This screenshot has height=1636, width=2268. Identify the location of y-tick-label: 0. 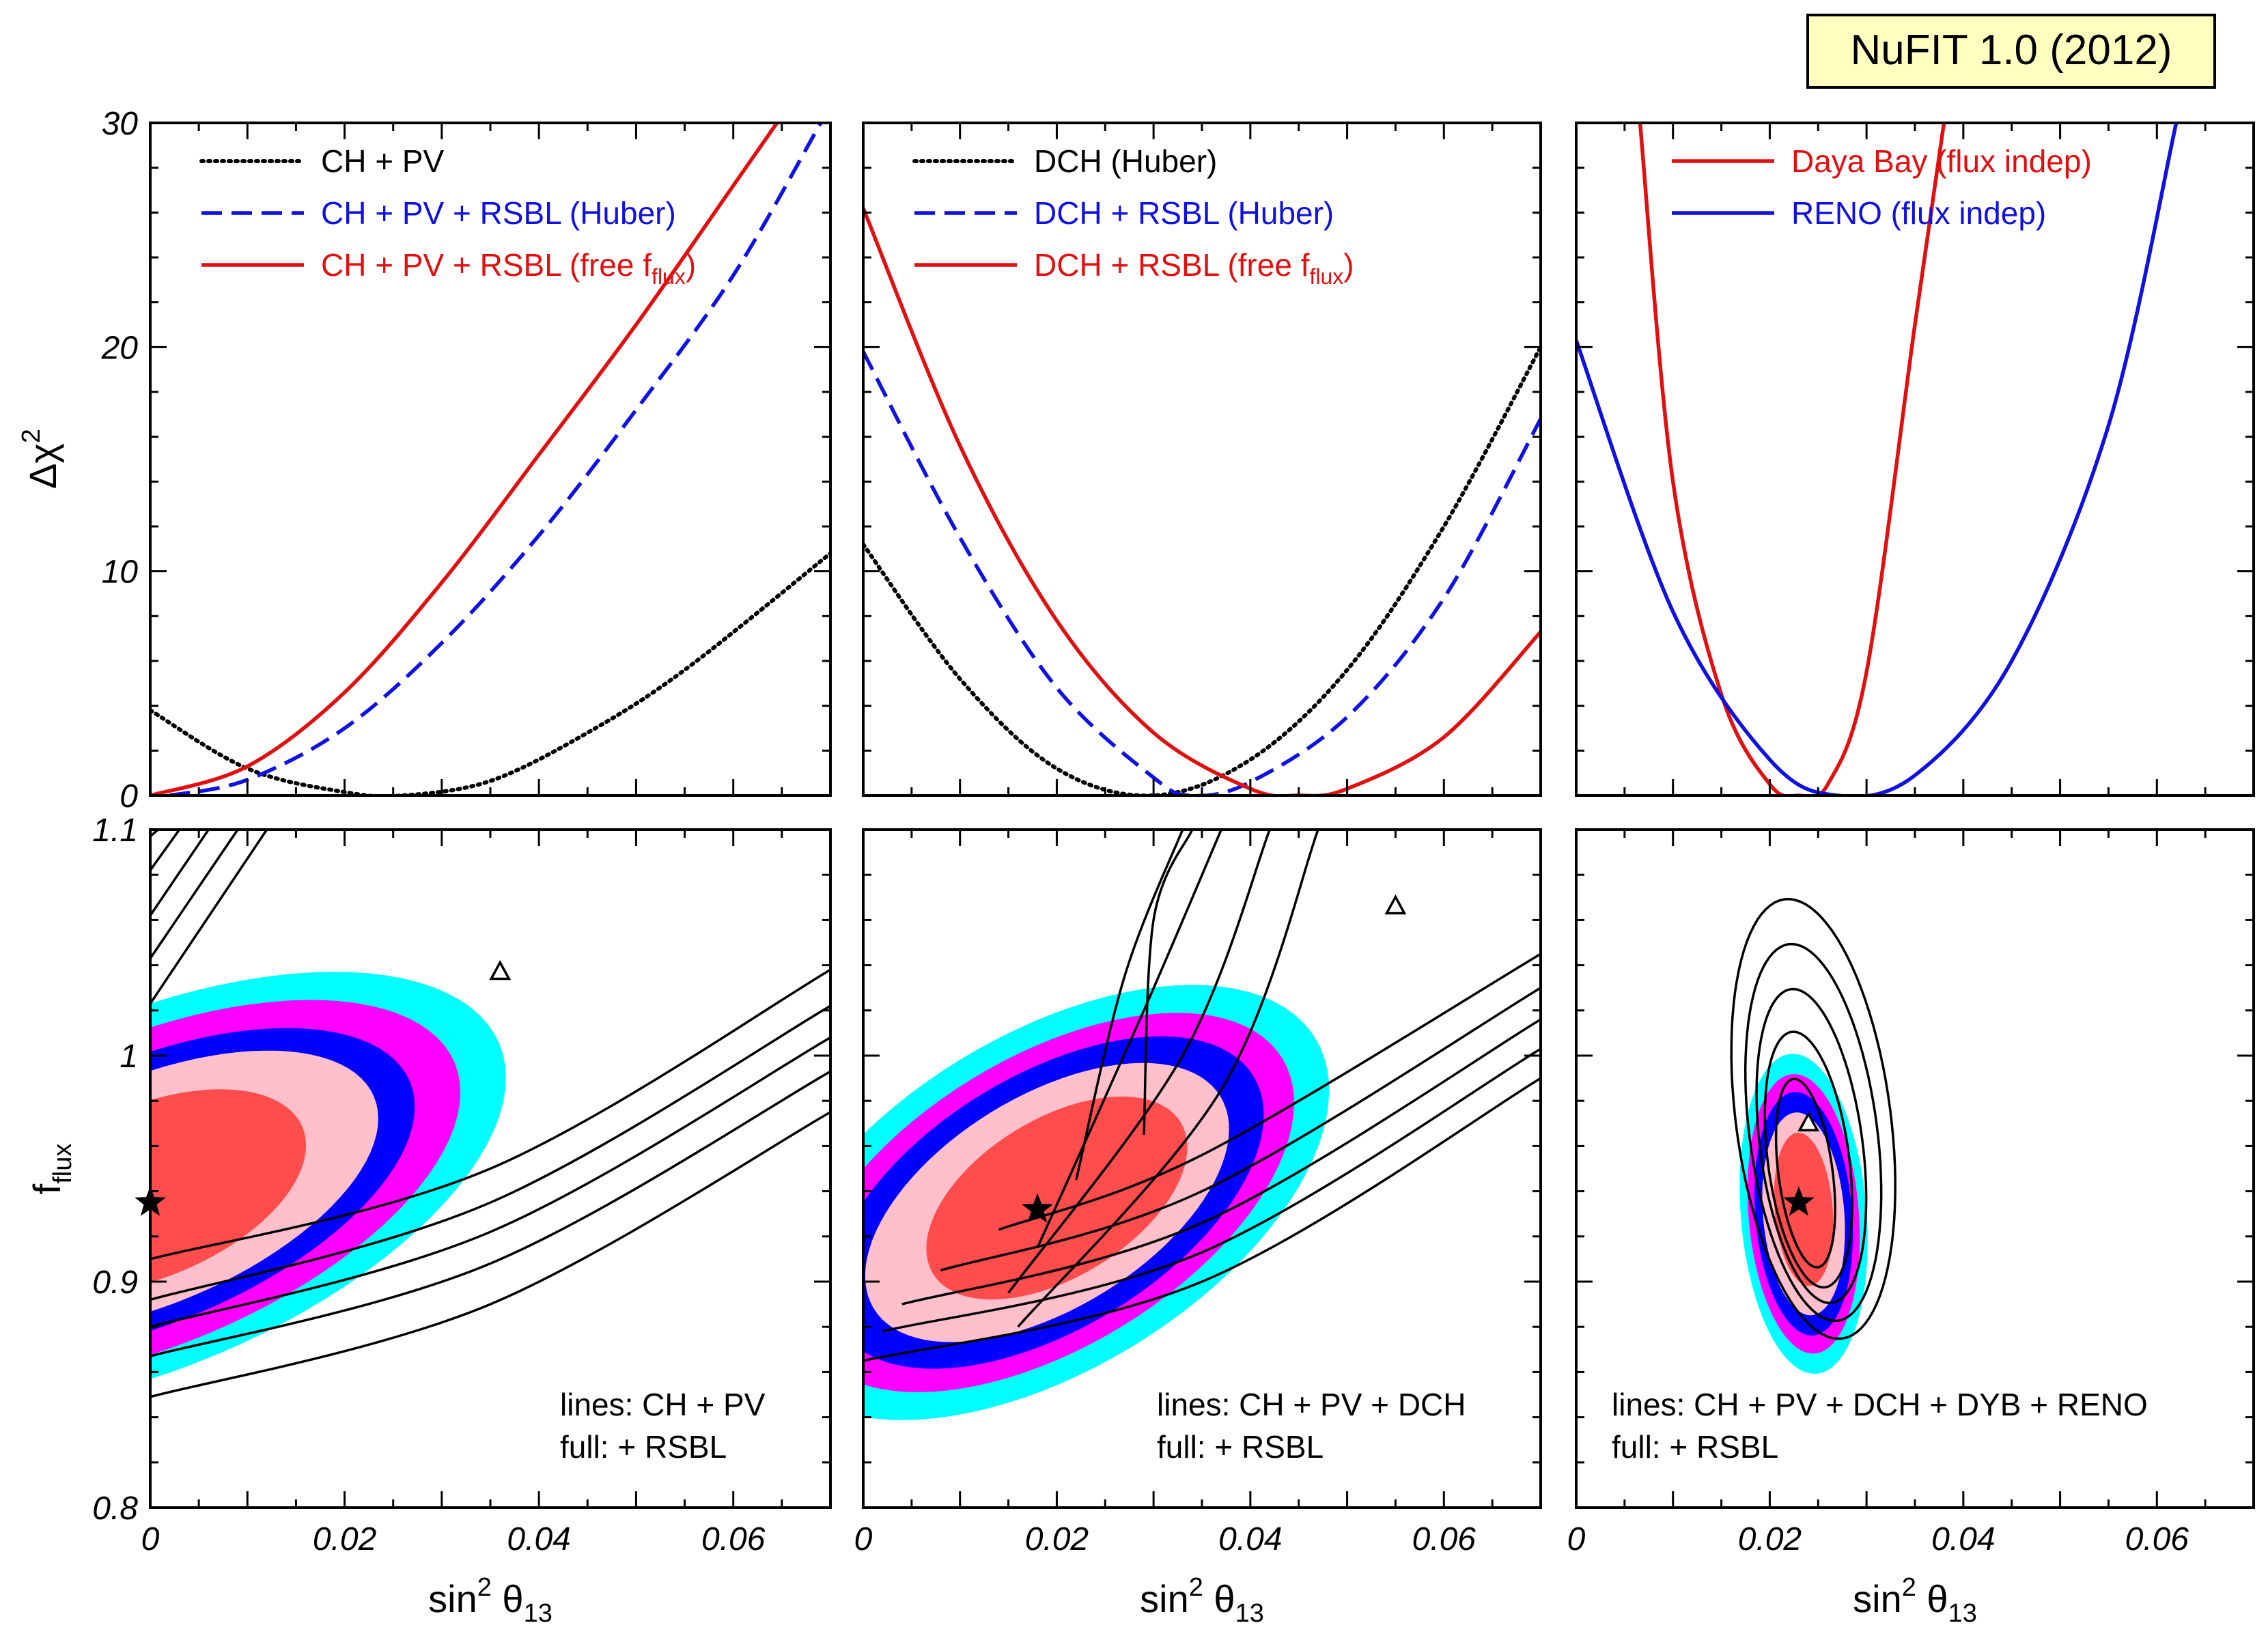
(129, 796).